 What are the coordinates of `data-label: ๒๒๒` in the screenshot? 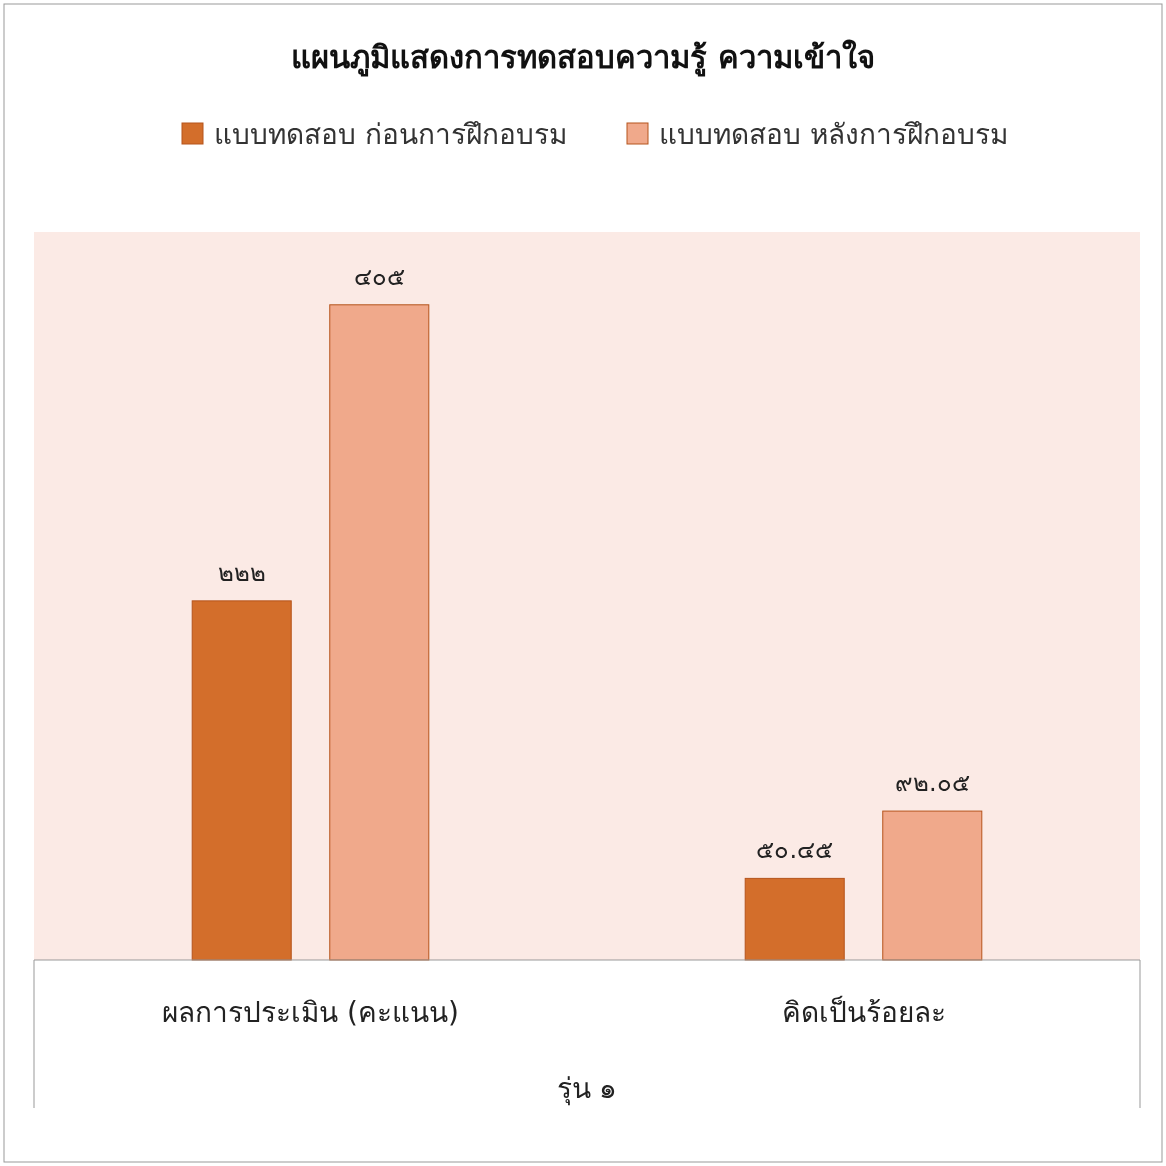 It's located at (241, 572).